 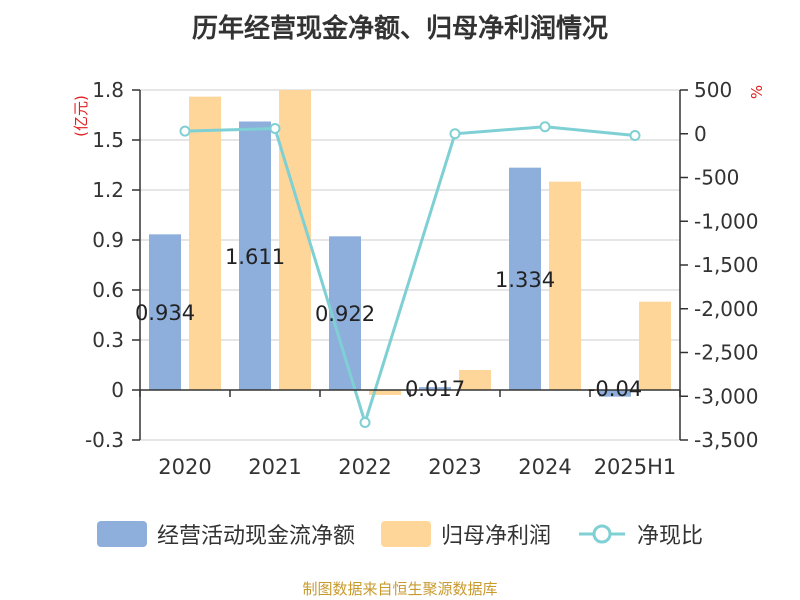 I want to click on legend-item-cashflow: 经营活动现金流净额, so click(x=225, y=534).